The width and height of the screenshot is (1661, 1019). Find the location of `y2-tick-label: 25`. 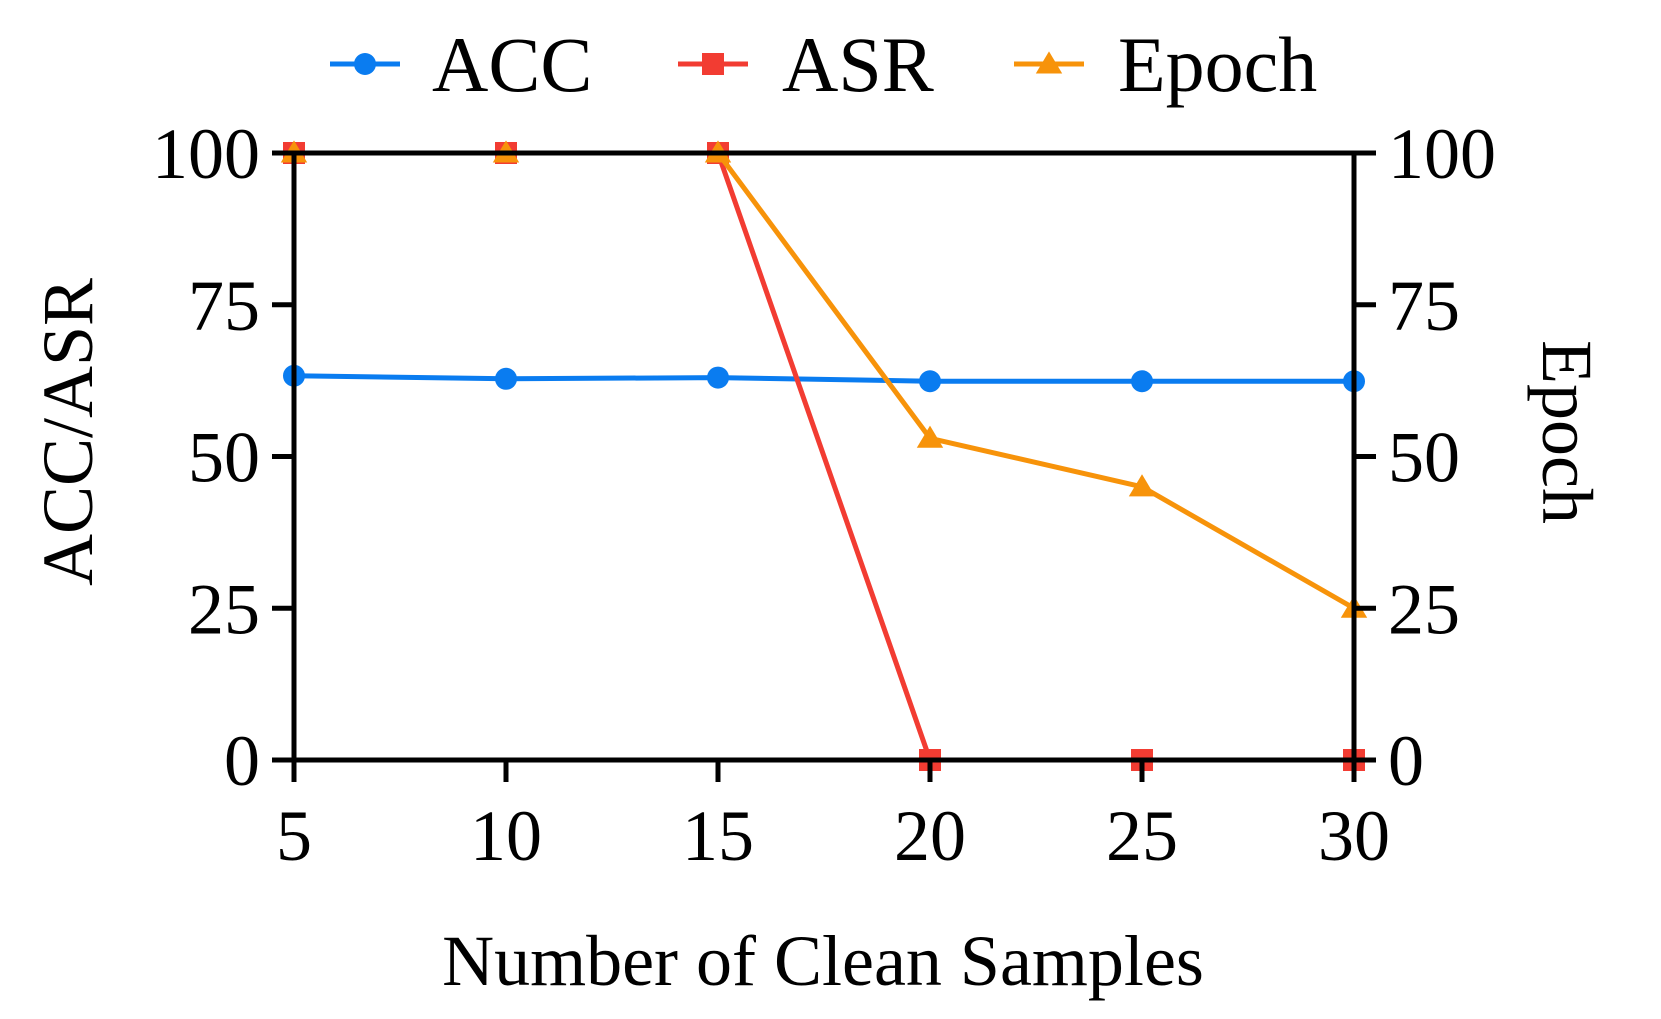

y2-tick-label: 25 is located at coordinates (1424, 609).